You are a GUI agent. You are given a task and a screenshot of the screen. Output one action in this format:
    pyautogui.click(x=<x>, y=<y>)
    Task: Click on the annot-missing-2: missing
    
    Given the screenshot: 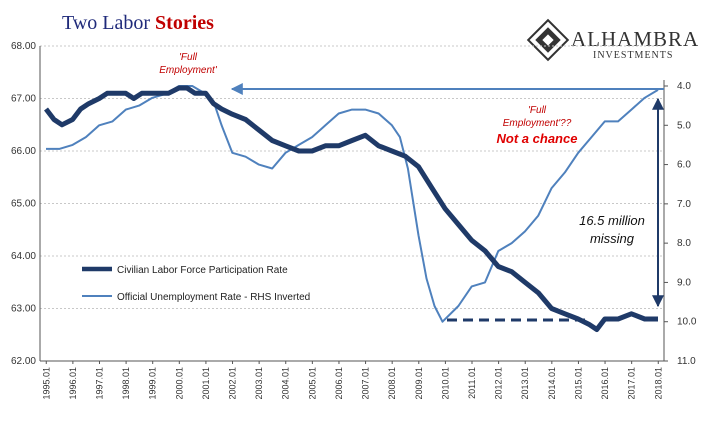 What is the action you would take?
    pyautogui.click(x=612, y=238)
    